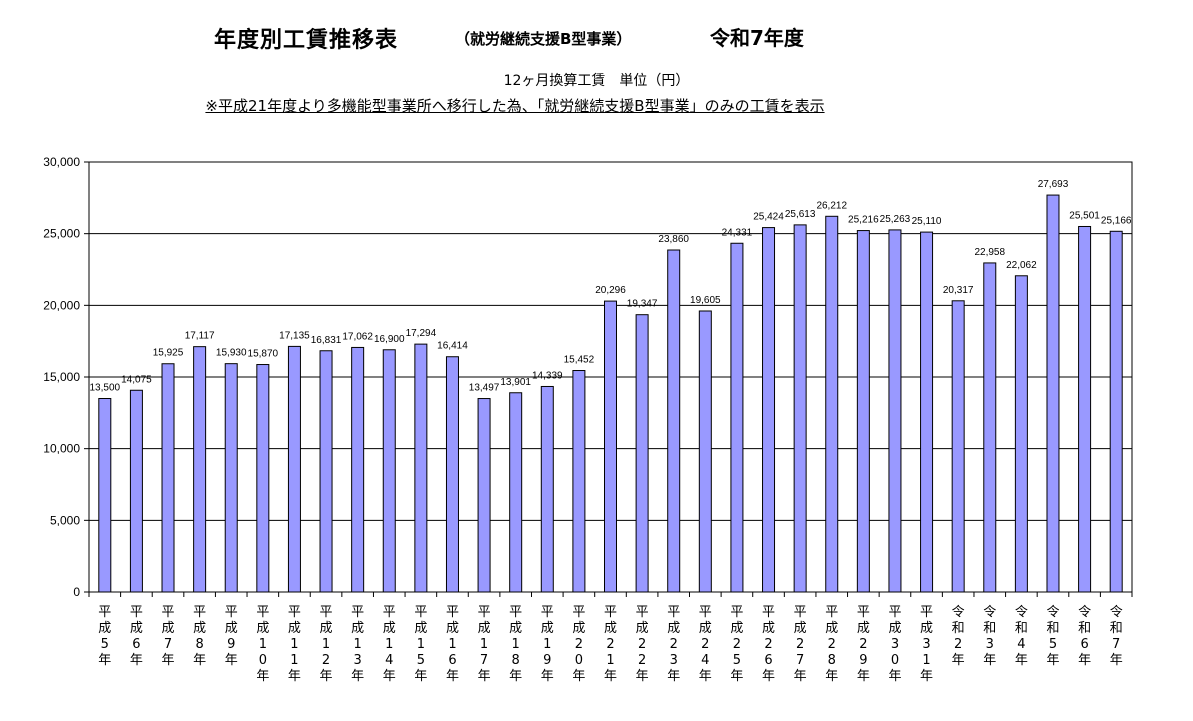 This screenshot has height=721, width=1193. What do you see at coordinates (1116, 636) in the screenshot?
I see `x-category-label: 令和 7 年` at bounding box center [1116, 636].